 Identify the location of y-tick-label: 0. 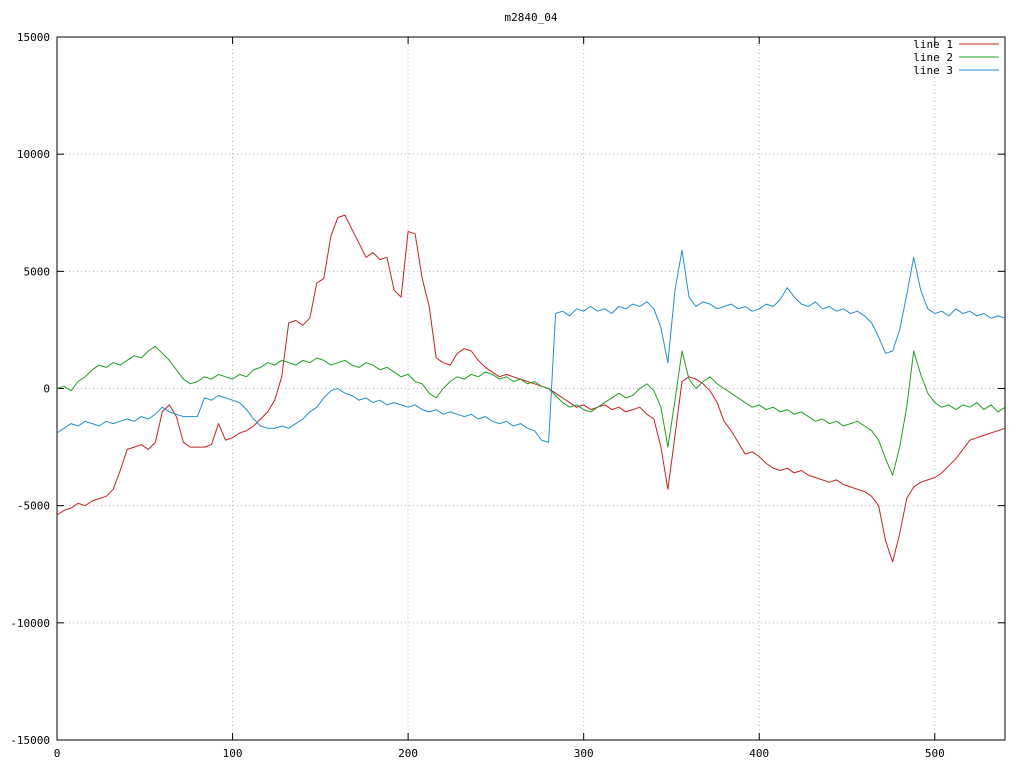
(46, 389).